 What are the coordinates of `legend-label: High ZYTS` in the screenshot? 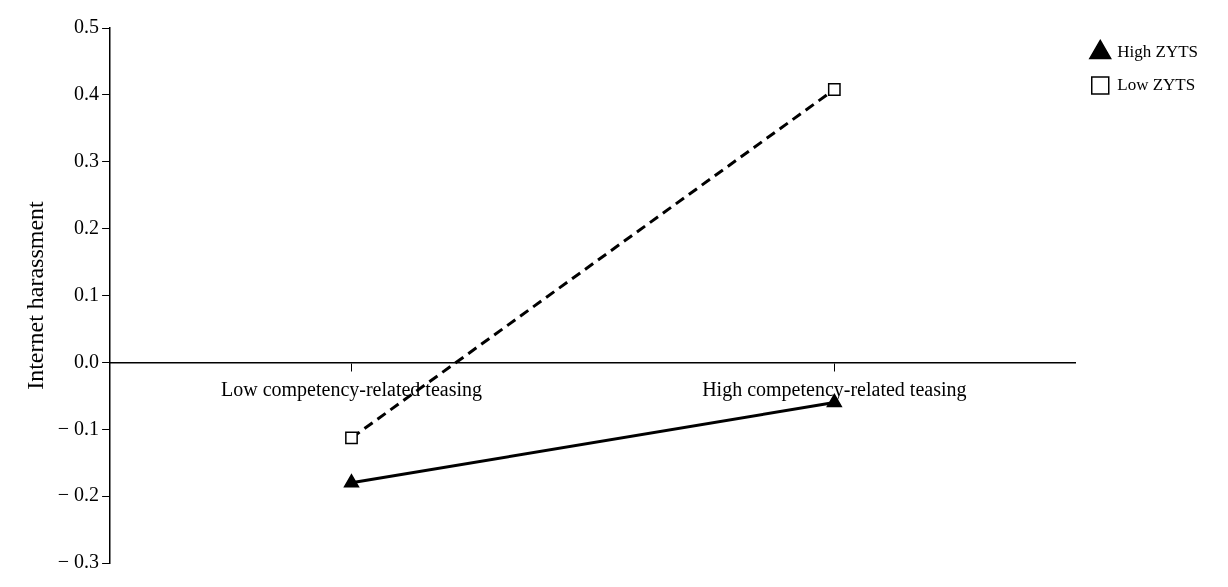 It's located at (1157, 51).